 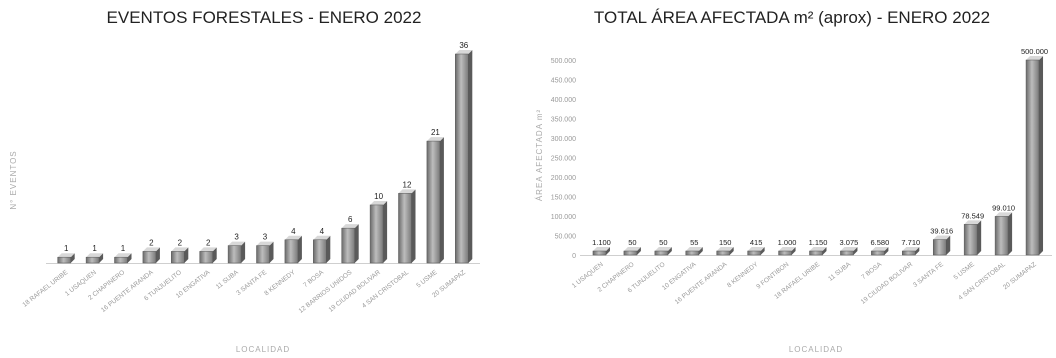 I want to click on y-tick-label: 0, so click(x=574, y=256).